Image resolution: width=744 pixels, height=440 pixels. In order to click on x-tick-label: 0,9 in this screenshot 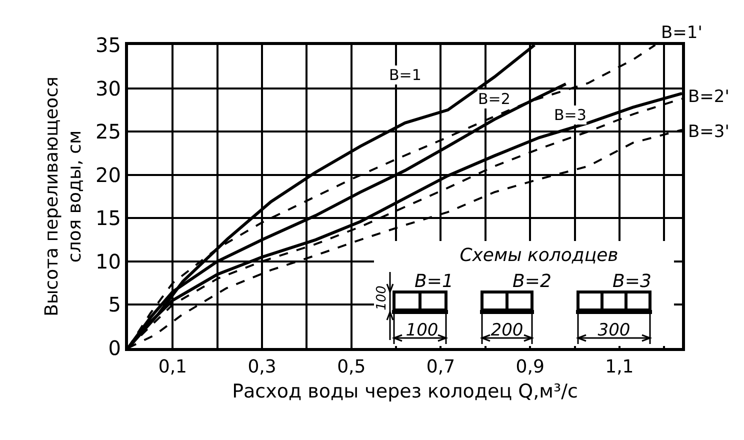, I will do `click(530, 367)`.